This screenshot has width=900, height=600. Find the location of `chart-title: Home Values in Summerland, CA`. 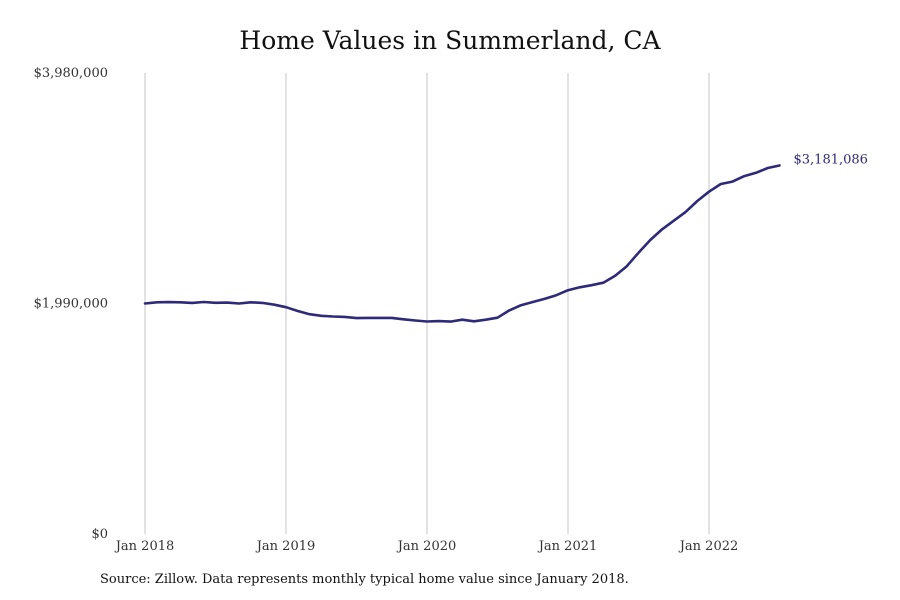

chart-title: Home Values in Summerland, CA is located at coordinates (450, 40).